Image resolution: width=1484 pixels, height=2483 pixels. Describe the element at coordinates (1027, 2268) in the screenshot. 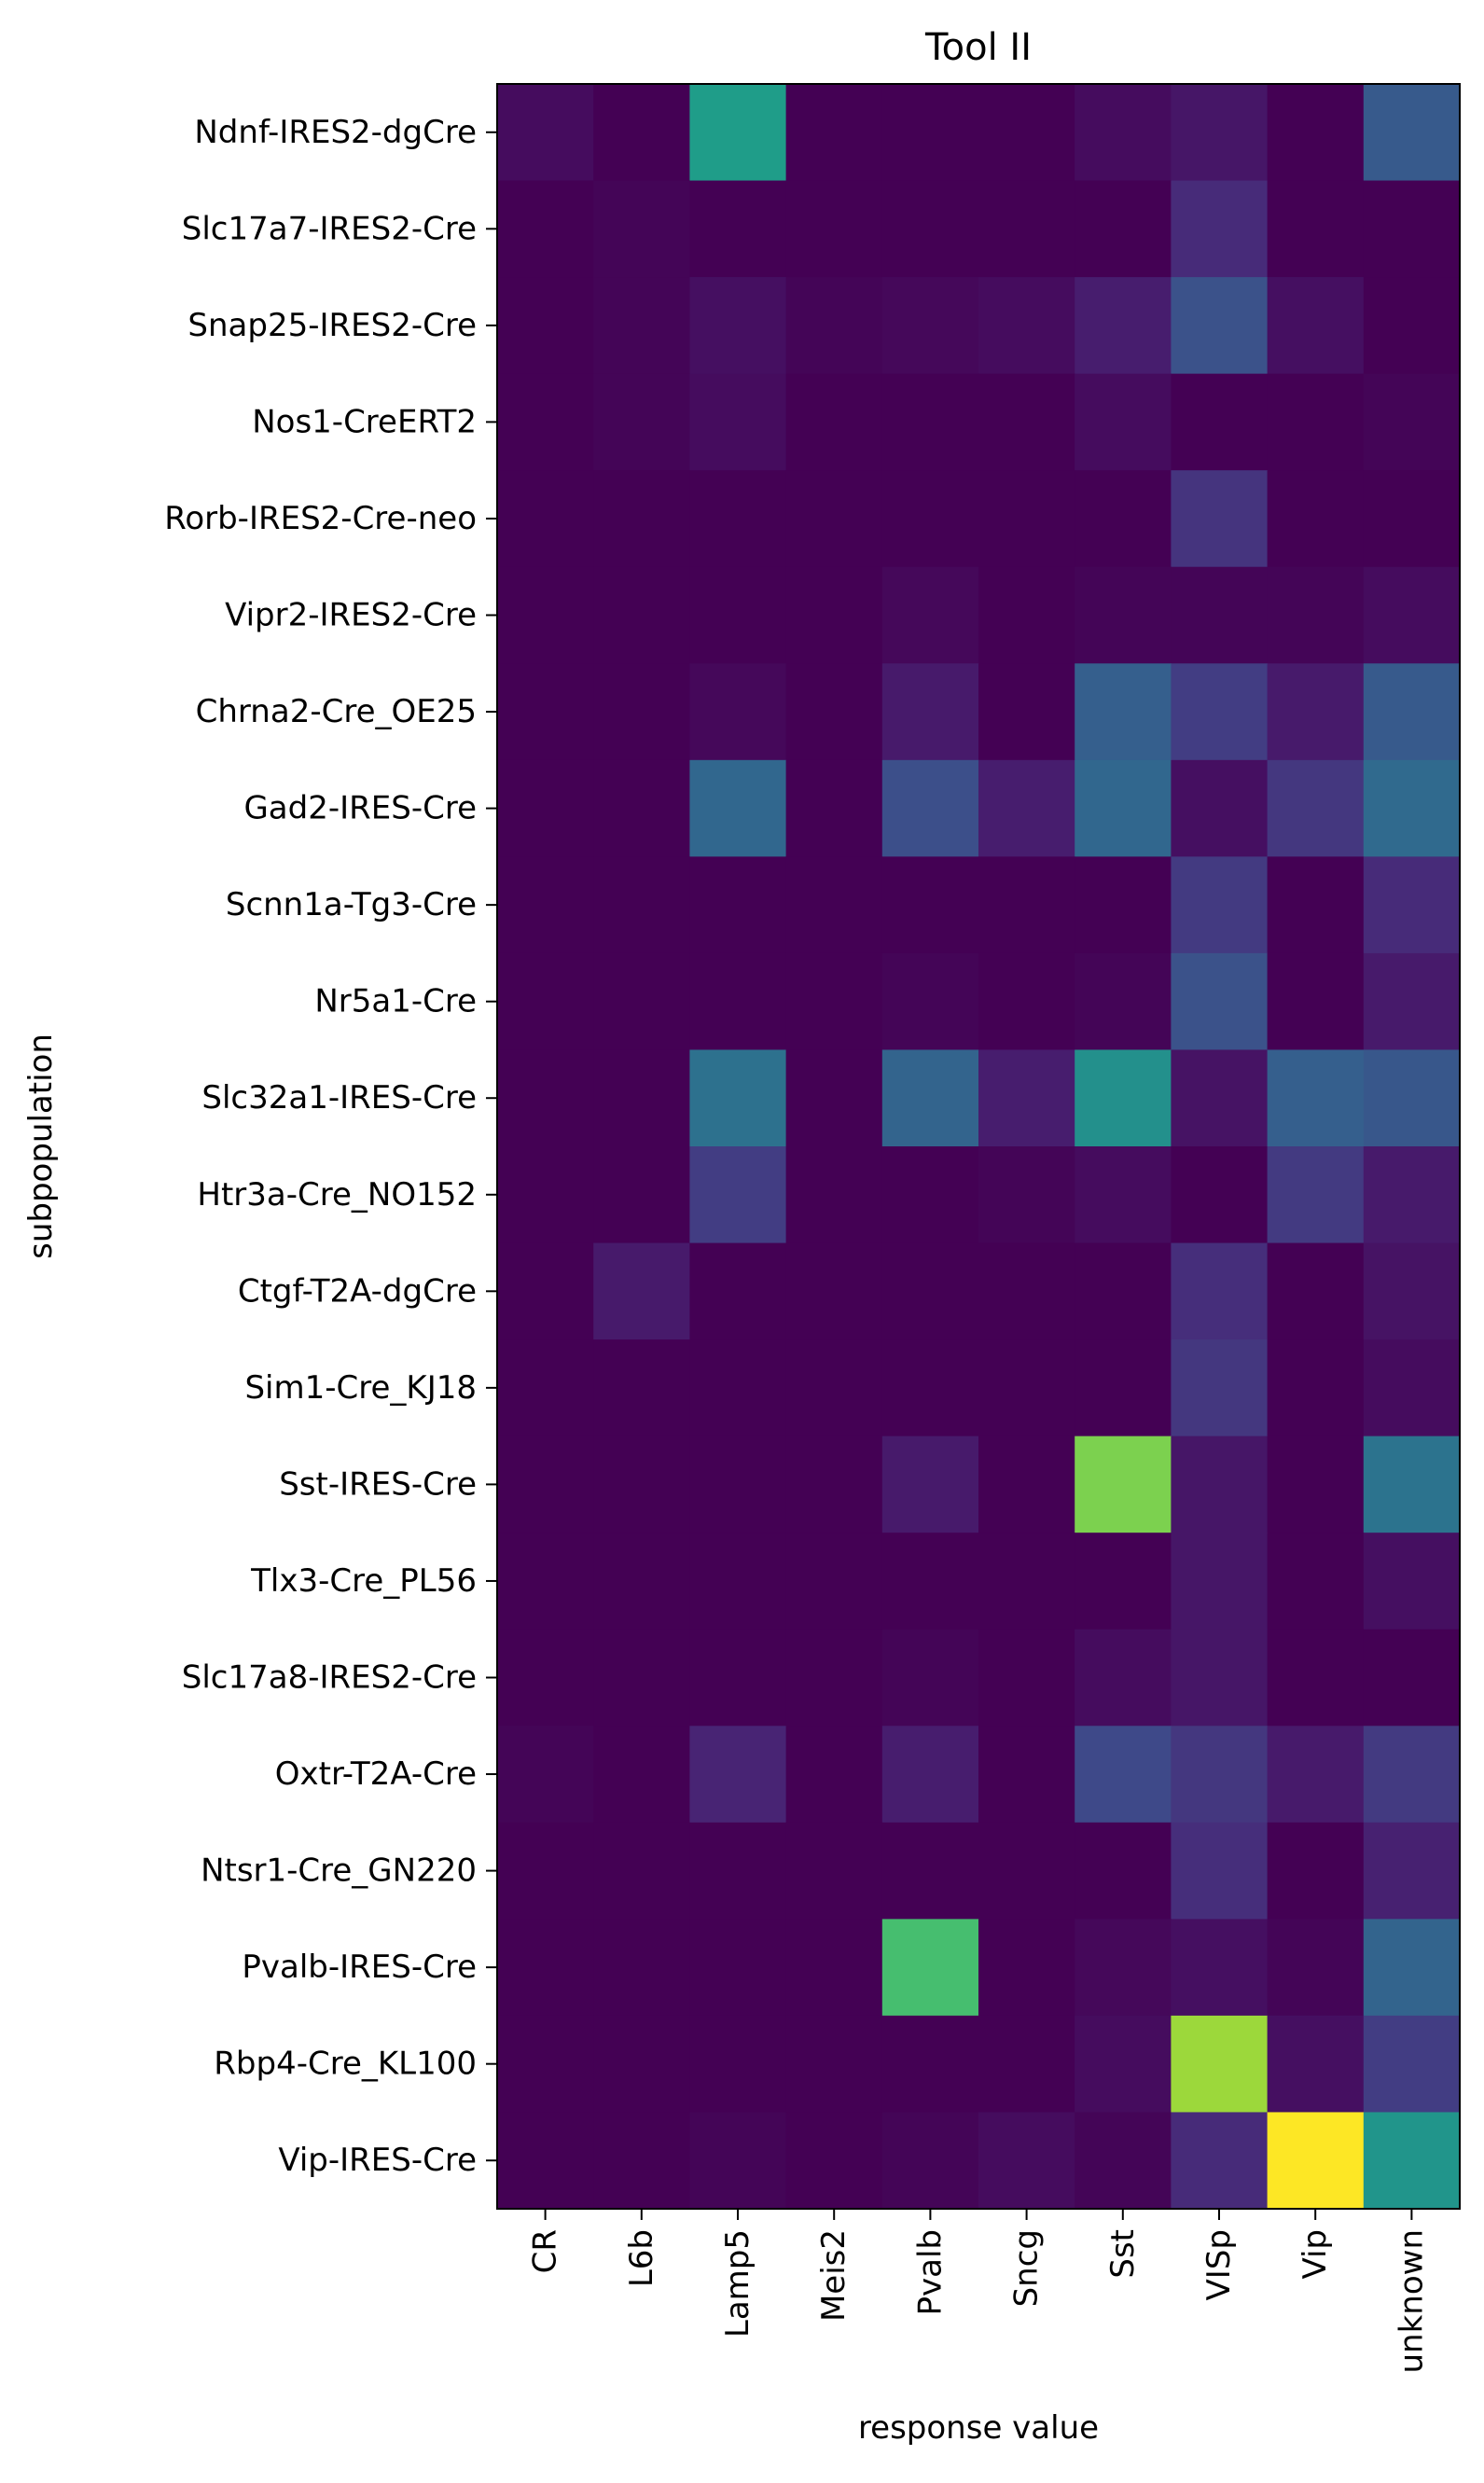

I see `x-tick-label: Sncg` at that location.